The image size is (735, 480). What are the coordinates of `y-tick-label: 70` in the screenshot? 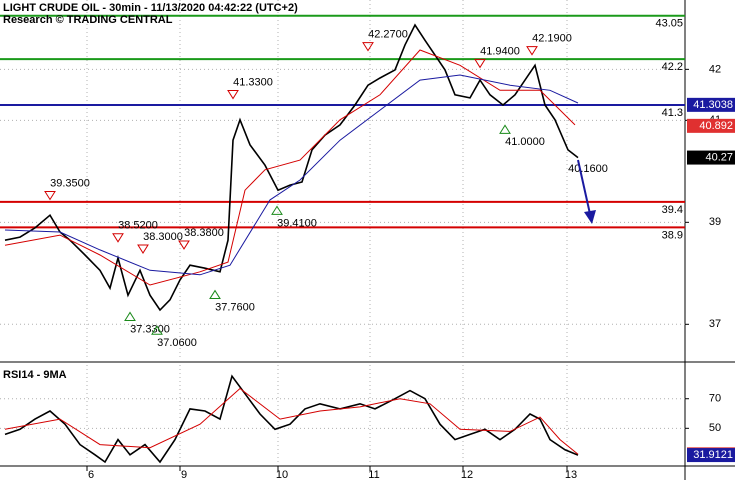 It's located at (715, 399).